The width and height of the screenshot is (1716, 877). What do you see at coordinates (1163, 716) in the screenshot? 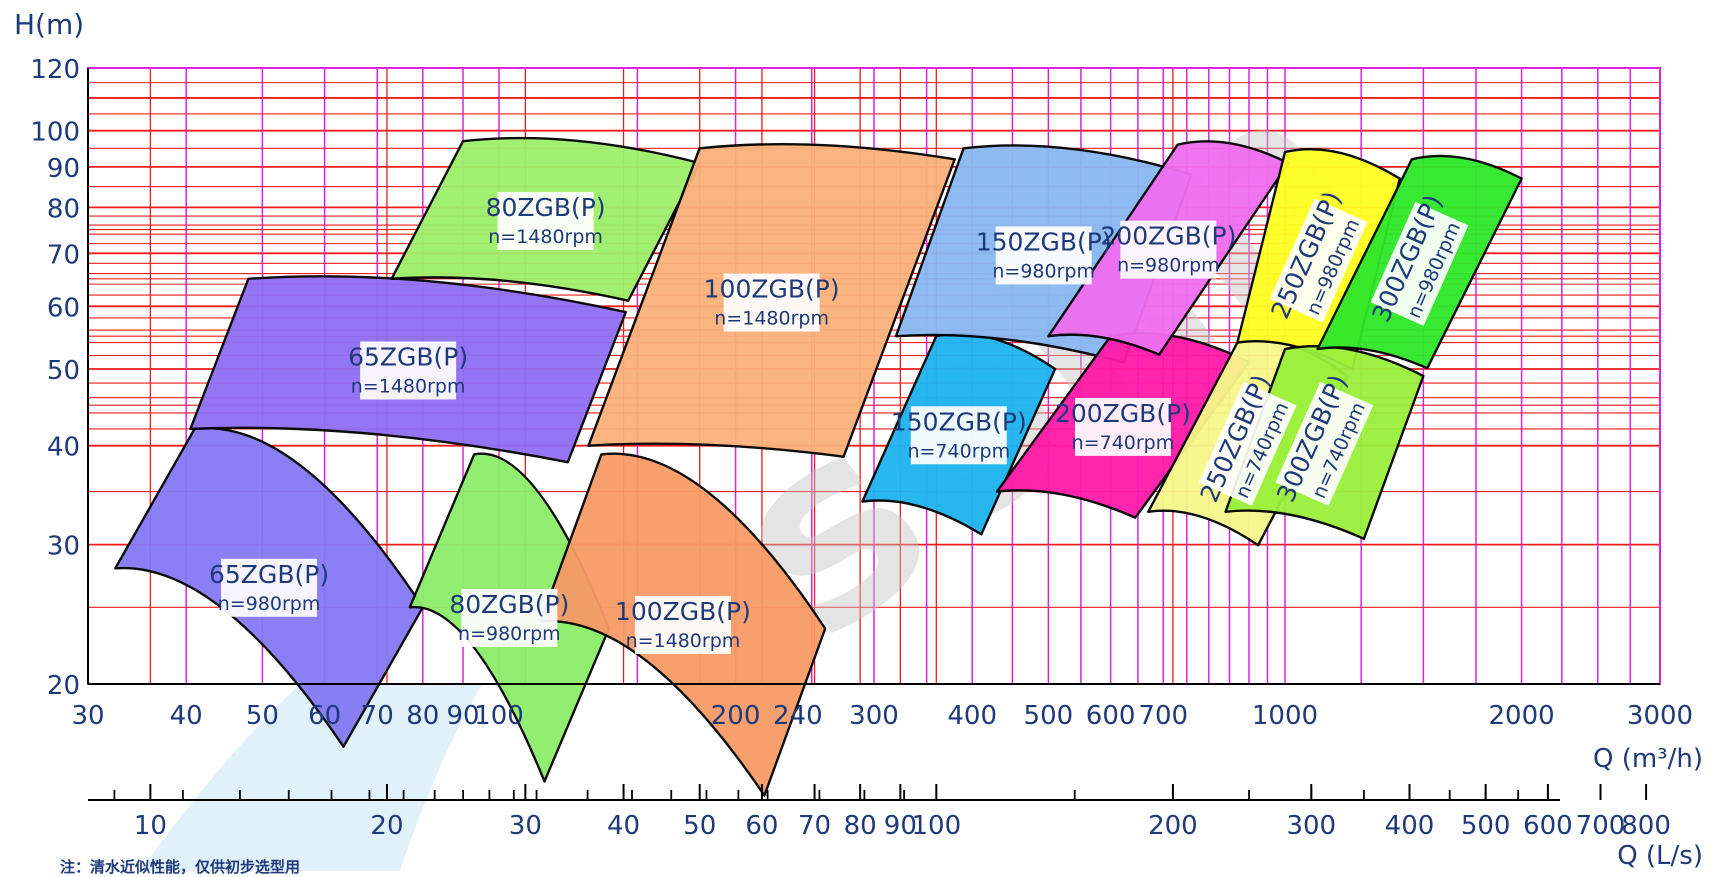
I see `x-tick-label: 700` at bounding box center [1163, 716].